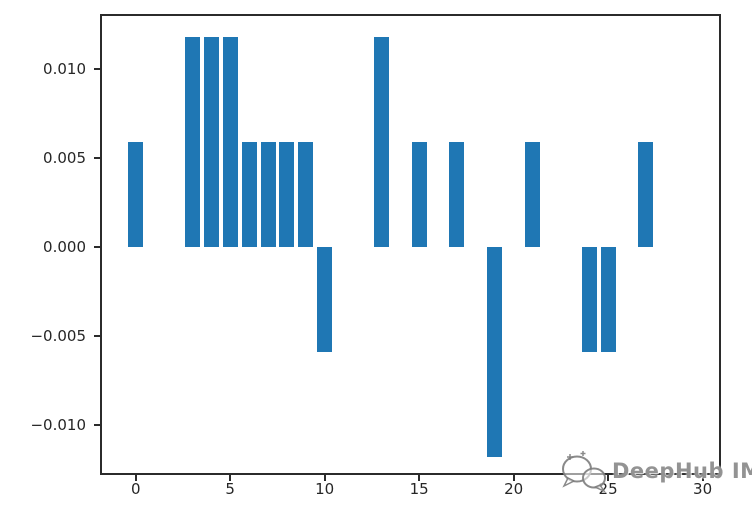 This screenshot has width=752, height=516. Describe the element at coordinates (381, 141) in the screenshot. I see `bar-x13` at that location.